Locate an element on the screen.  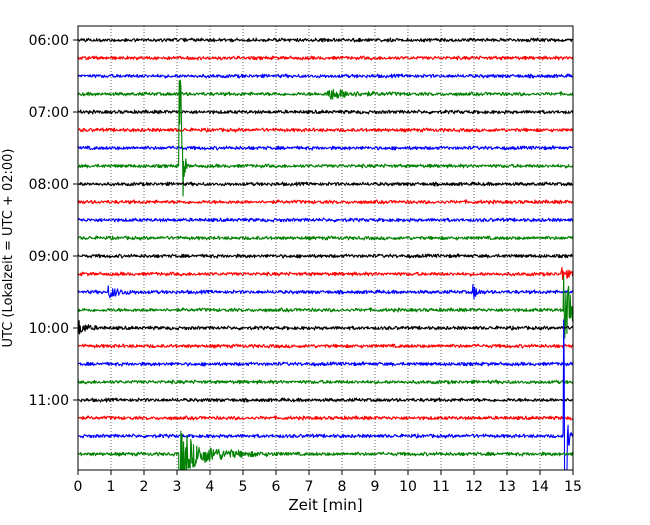
x-axis-ticks: 0 1 2 3 4 5 6 7 8 9 10 11 12 13 14 15 is located at coordinates (328, 482).